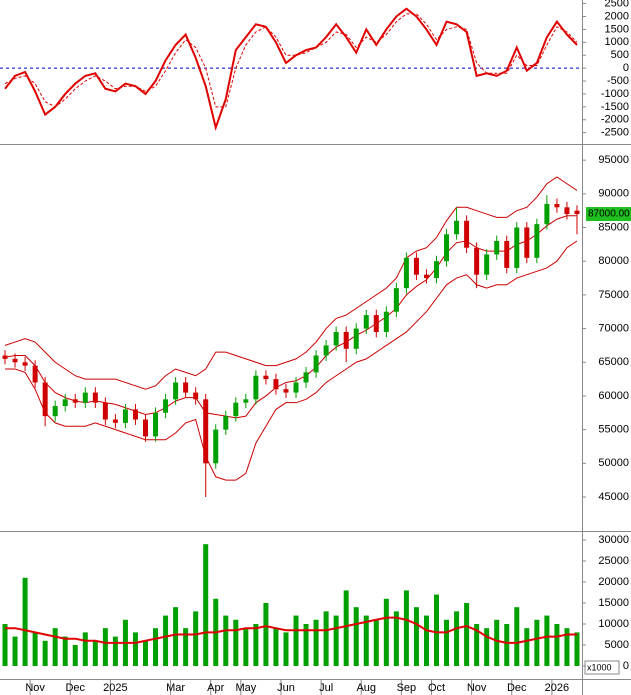  Describe the element at coordinates (366, 688) in the screenshot. I see `x-tick-label: Aug` at that location.